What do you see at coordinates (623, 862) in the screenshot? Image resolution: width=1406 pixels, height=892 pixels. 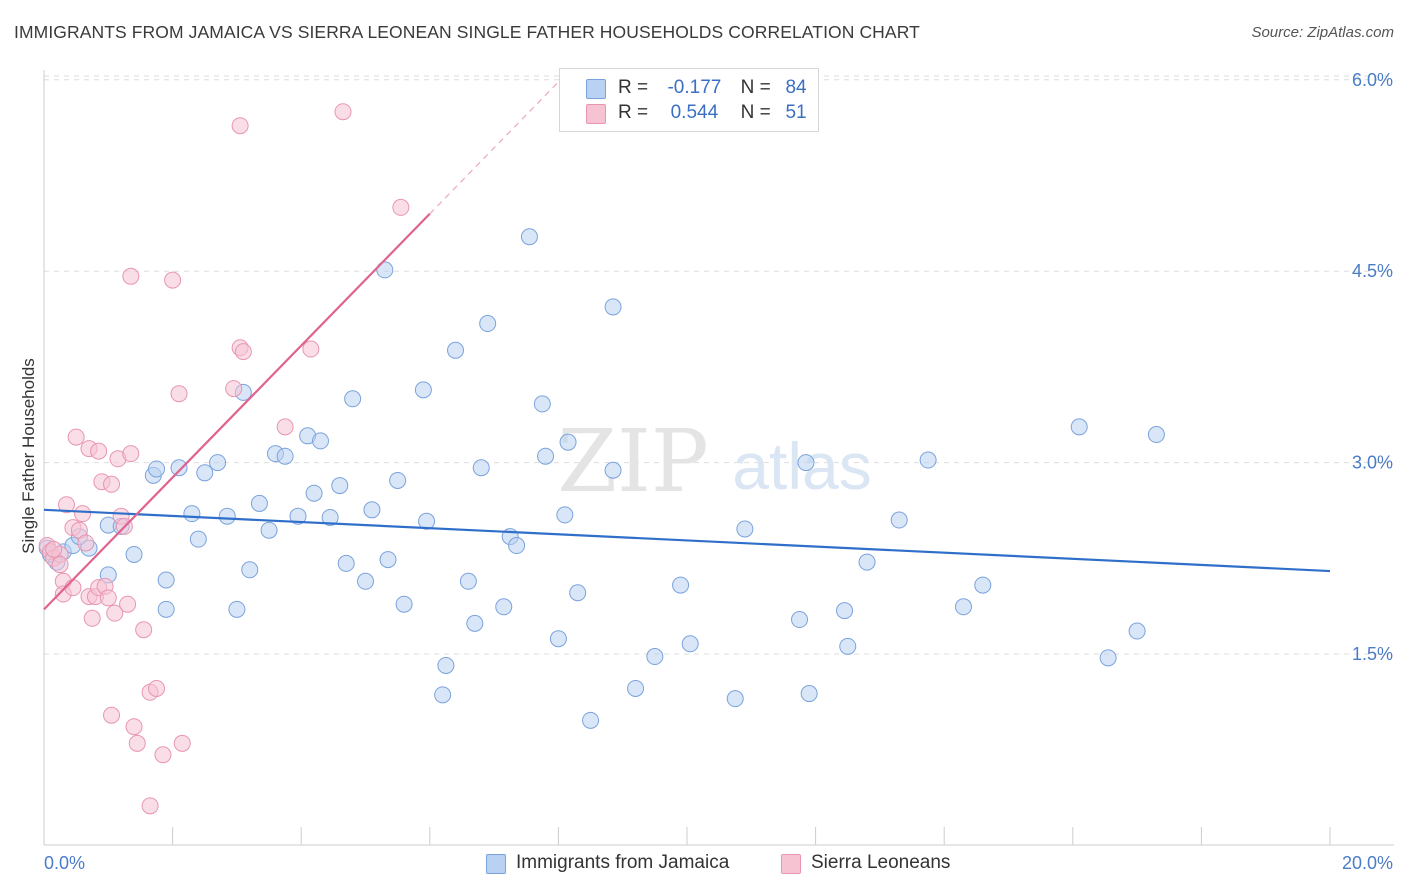 I see `bottom-legend-label-jamaica: Immigrants from Jamaica` at bounding box center [623, 862].